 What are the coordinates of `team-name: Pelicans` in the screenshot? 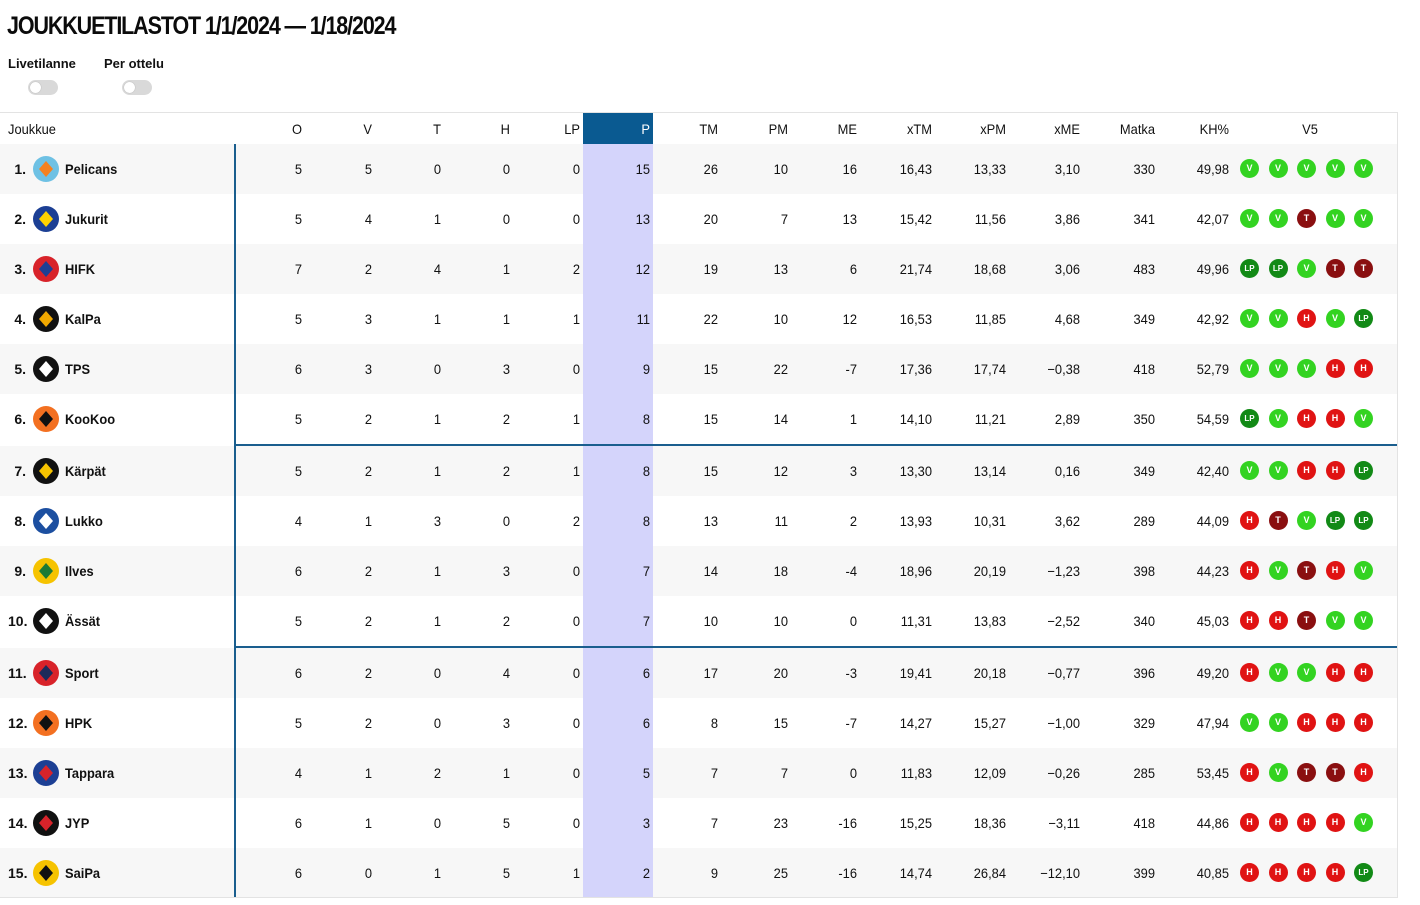 It's located at (91, 169).